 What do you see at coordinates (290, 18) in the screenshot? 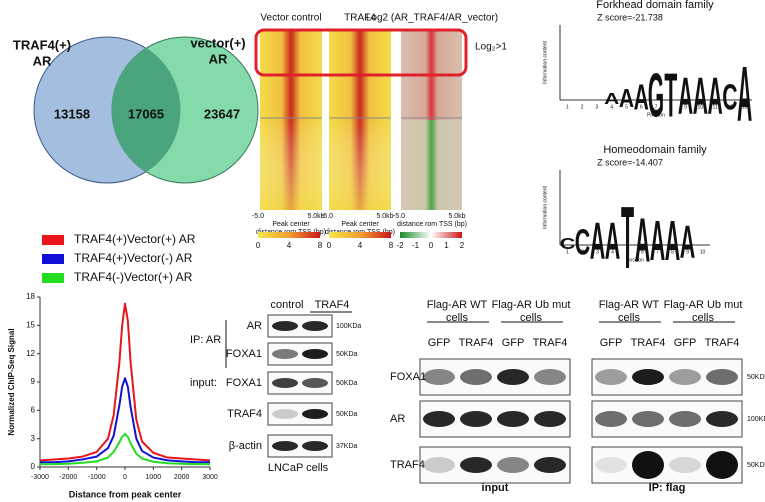
I see `heatmap-title: Vector control` at bounding box center [290, 18].